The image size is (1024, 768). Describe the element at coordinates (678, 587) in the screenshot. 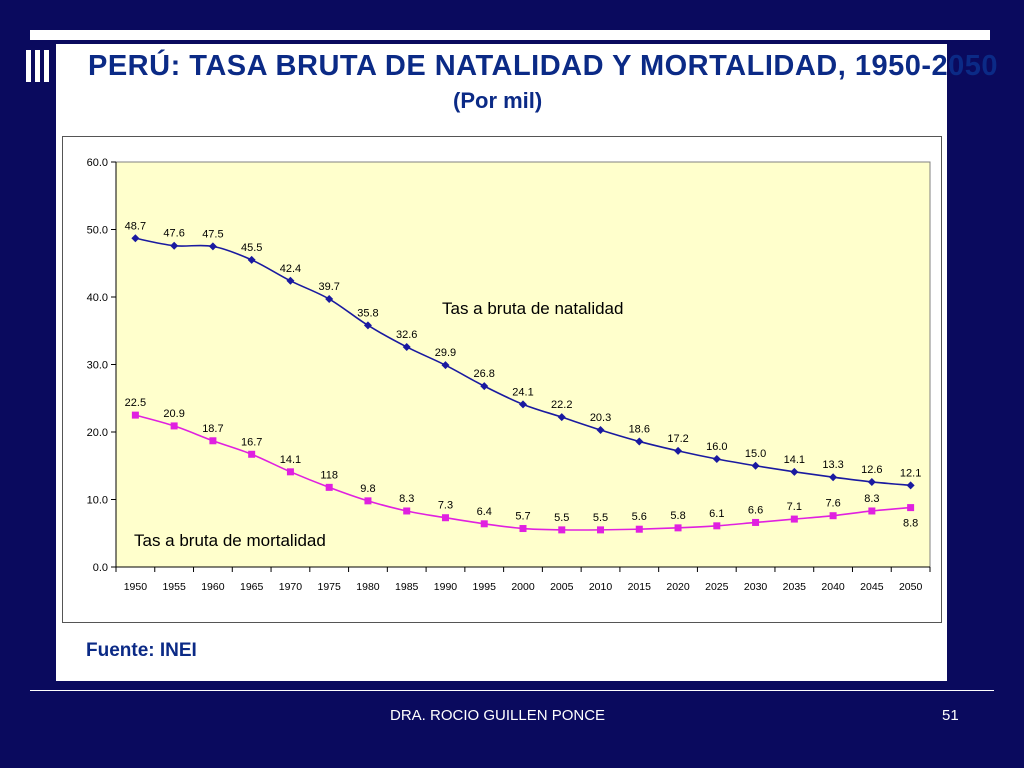

I see `x-tick-label: 2020` at that location.